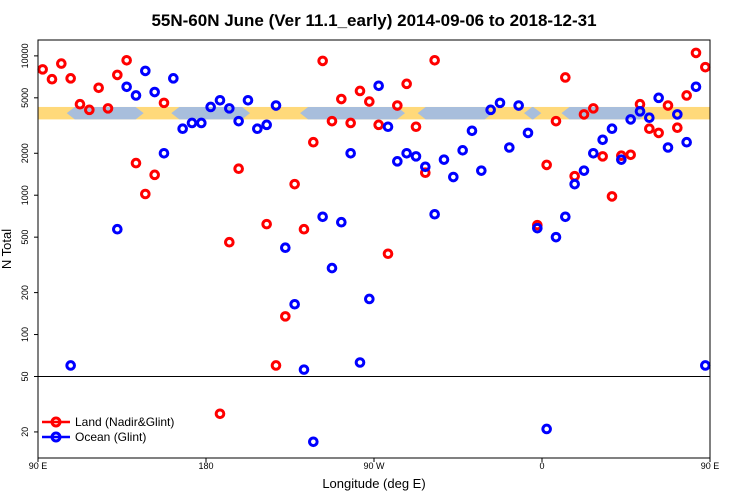 The width and height of the screenshot is (750, 500). I want to click on x-axis-title: Longitude (deg E), so click(373, 483).